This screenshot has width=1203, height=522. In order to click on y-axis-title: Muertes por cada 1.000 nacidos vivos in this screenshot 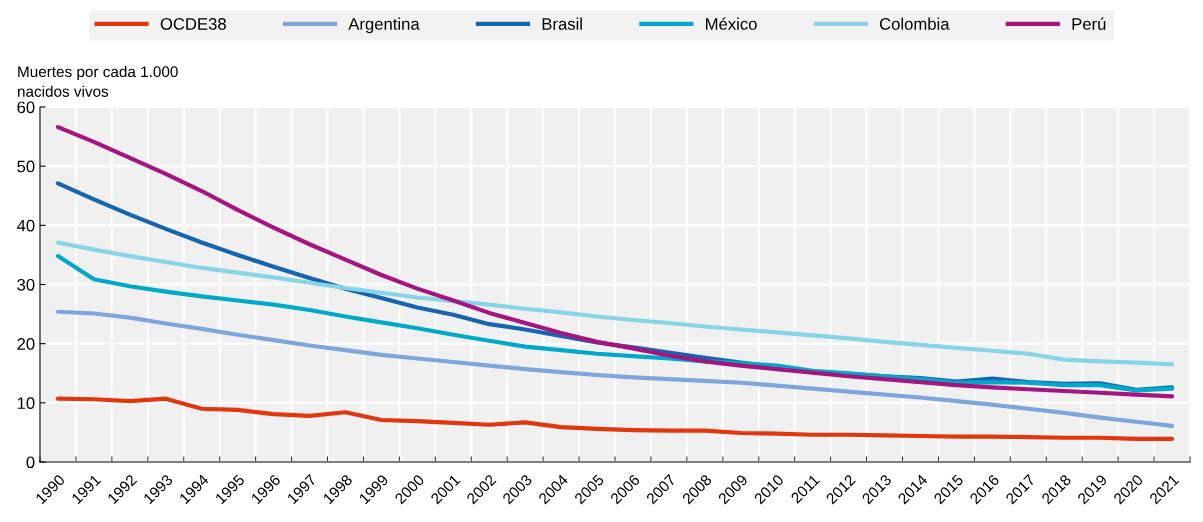, I will do `click(98, 81)`.